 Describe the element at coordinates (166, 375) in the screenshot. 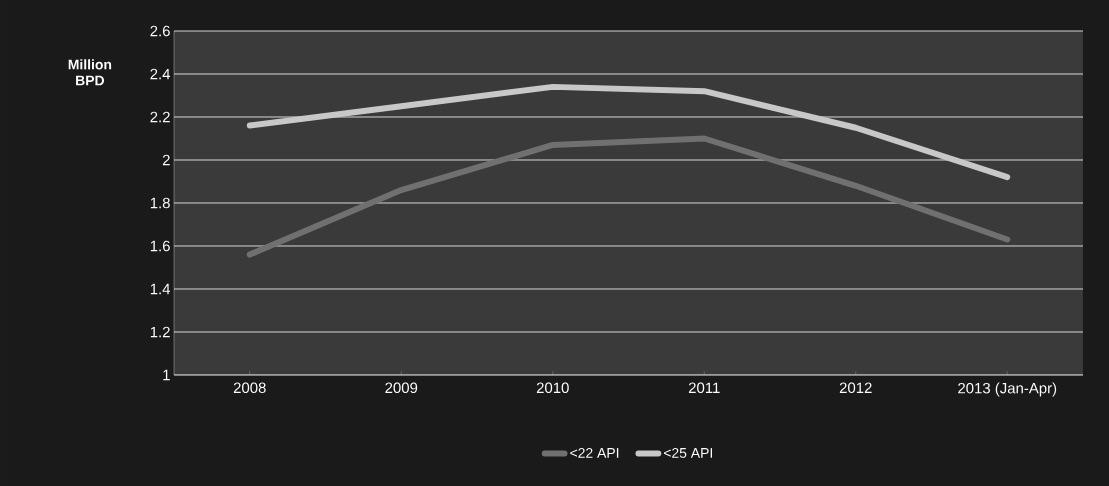

I see `y-tick-label: 1` at that location.